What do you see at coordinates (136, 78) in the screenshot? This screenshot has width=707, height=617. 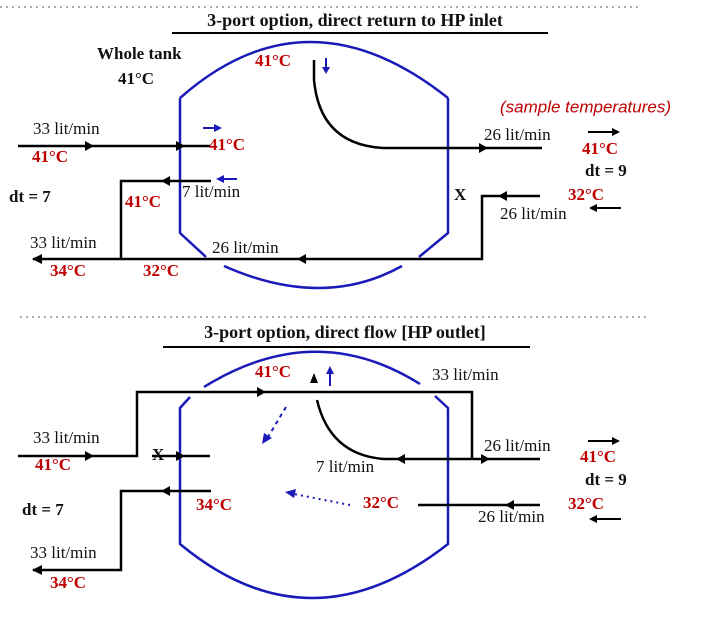 I see `whole-tank-temp: 41°C` at bounding box center [136, 78].